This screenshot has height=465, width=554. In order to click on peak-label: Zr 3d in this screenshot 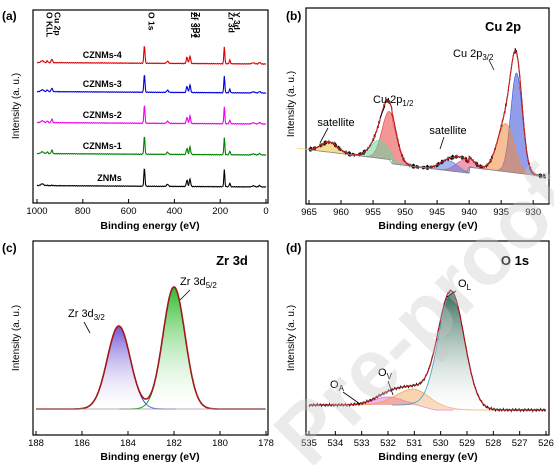, I will do `click(231, 22)`.